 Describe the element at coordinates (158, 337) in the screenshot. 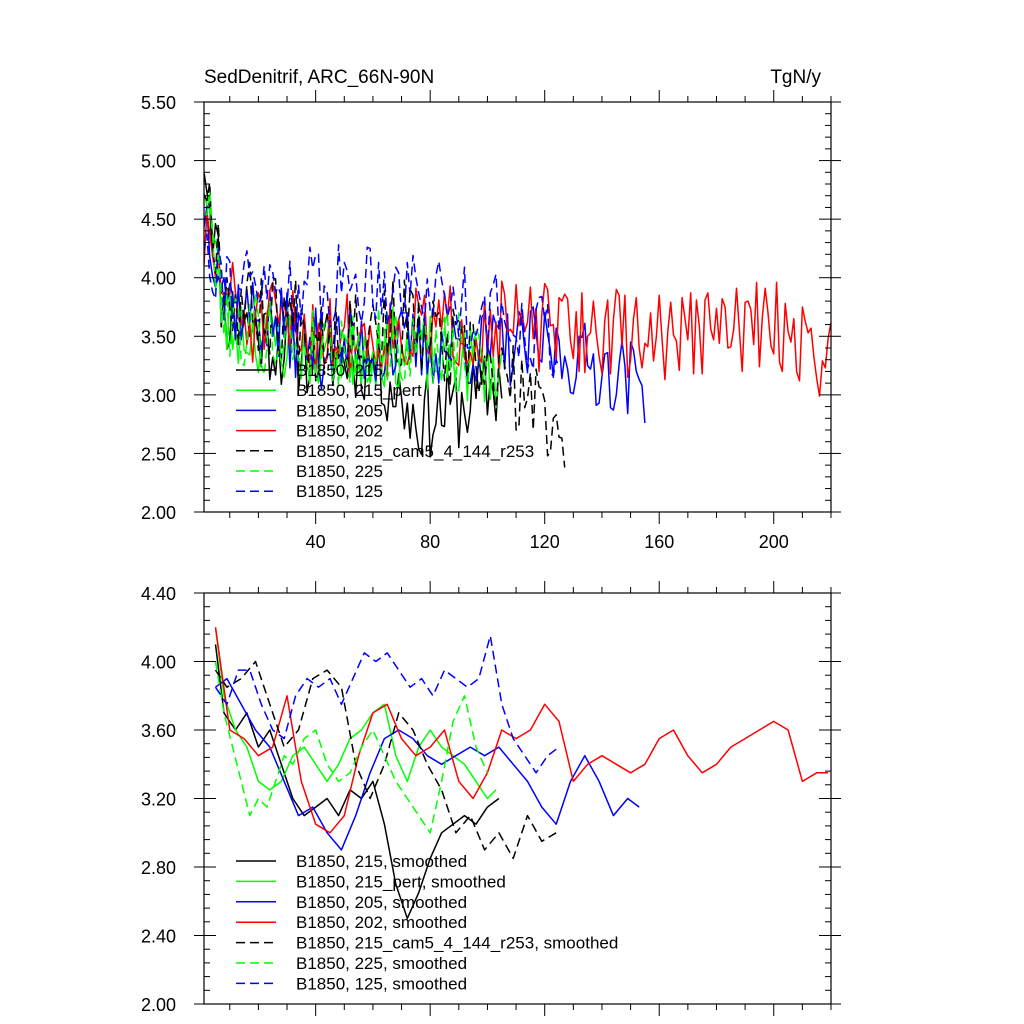

I see `y-tick-label: 3.50` at that location.